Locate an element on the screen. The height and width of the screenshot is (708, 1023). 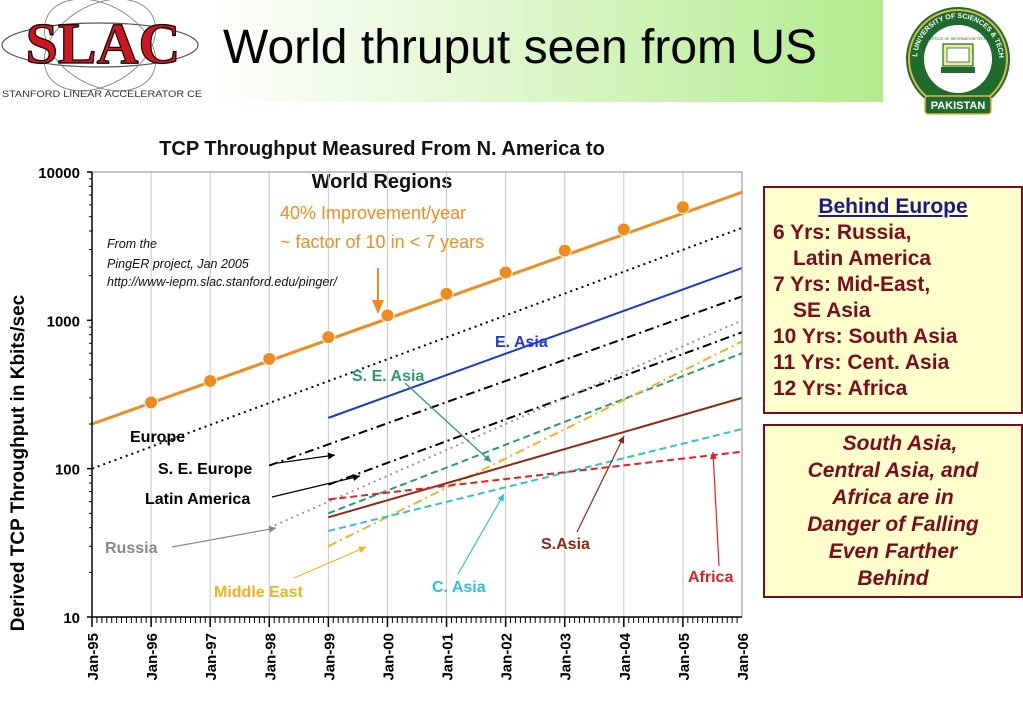
series-line-middle-east is located at coordinates (535, 444).